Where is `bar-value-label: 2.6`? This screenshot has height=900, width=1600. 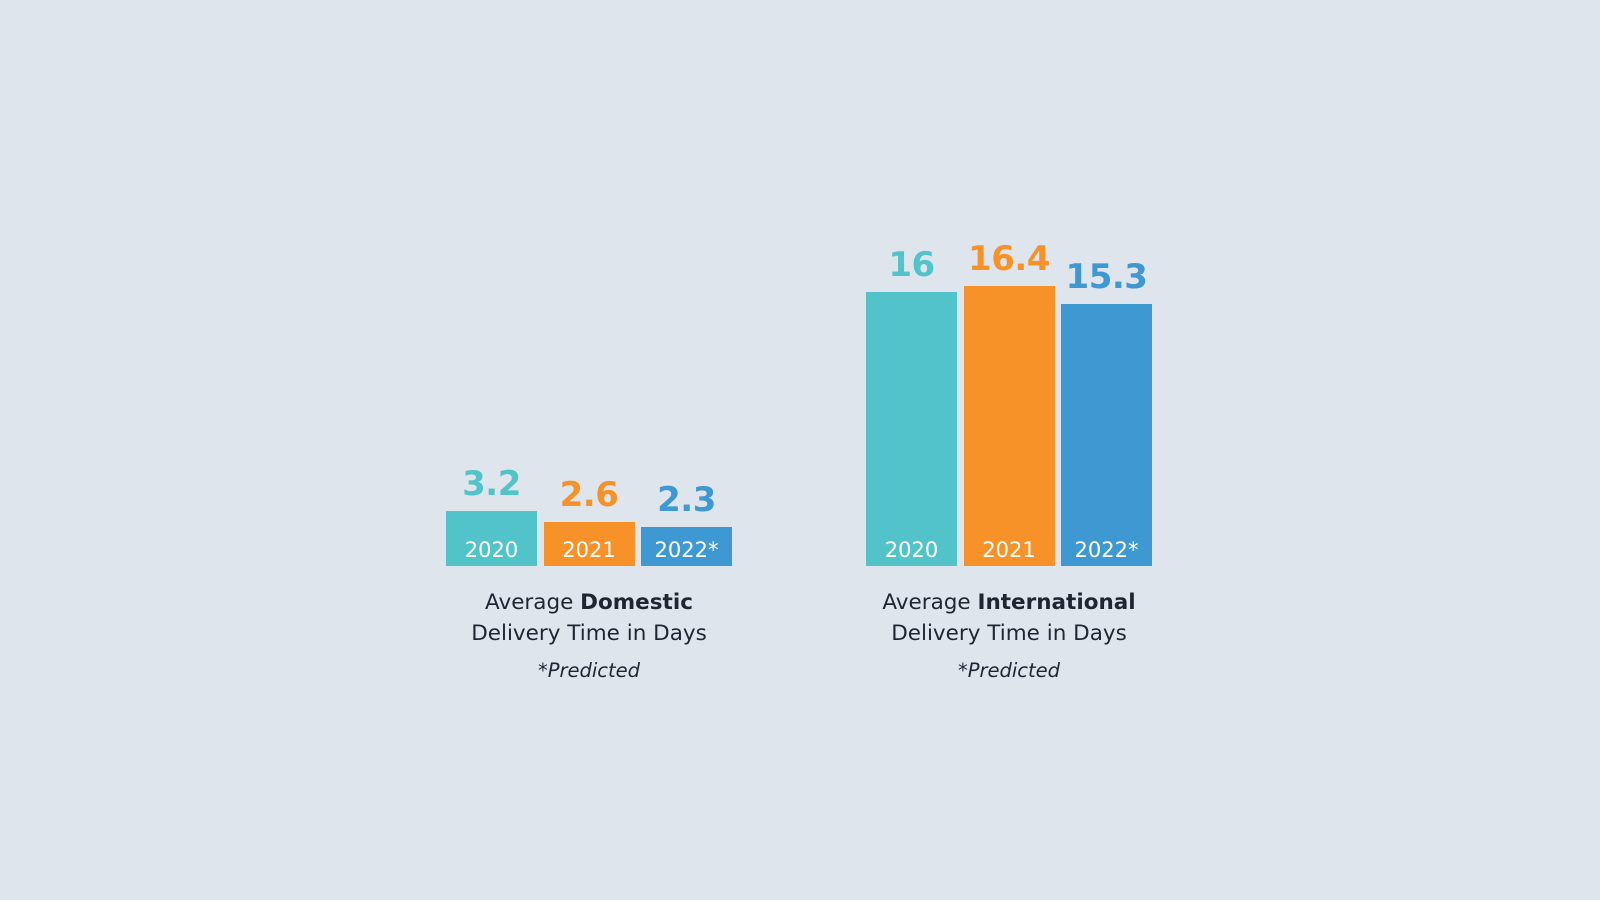
bar-value-label: 2.6 is located at coordinates (589, 494).